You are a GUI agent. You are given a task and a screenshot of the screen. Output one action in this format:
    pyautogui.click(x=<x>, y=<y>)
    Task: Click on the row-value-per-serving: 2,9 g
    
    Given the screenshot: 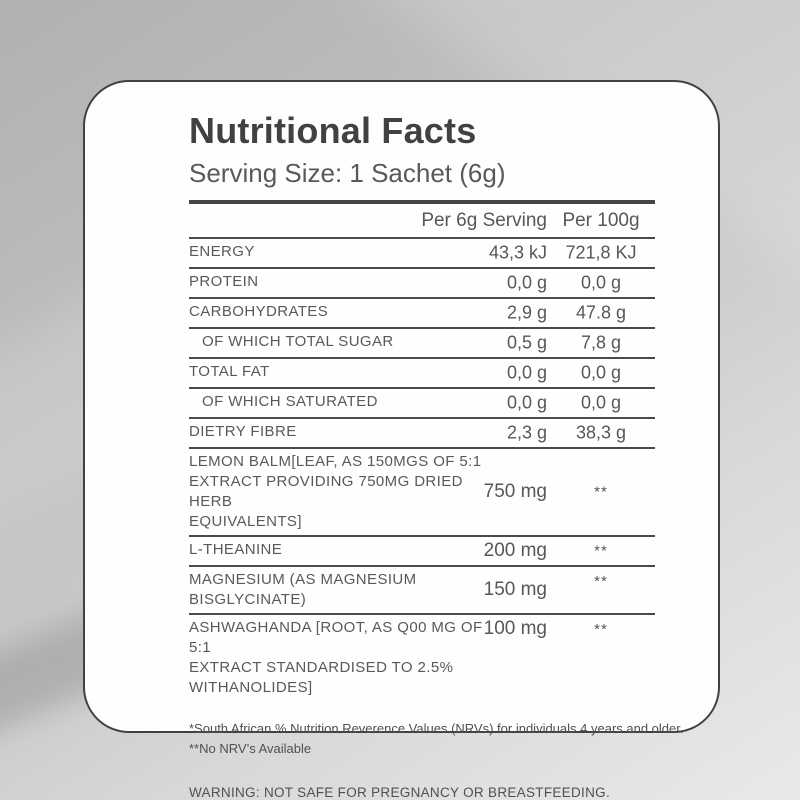 What is the action you would take?
    pyautogui.click(x=526, y=312)
    